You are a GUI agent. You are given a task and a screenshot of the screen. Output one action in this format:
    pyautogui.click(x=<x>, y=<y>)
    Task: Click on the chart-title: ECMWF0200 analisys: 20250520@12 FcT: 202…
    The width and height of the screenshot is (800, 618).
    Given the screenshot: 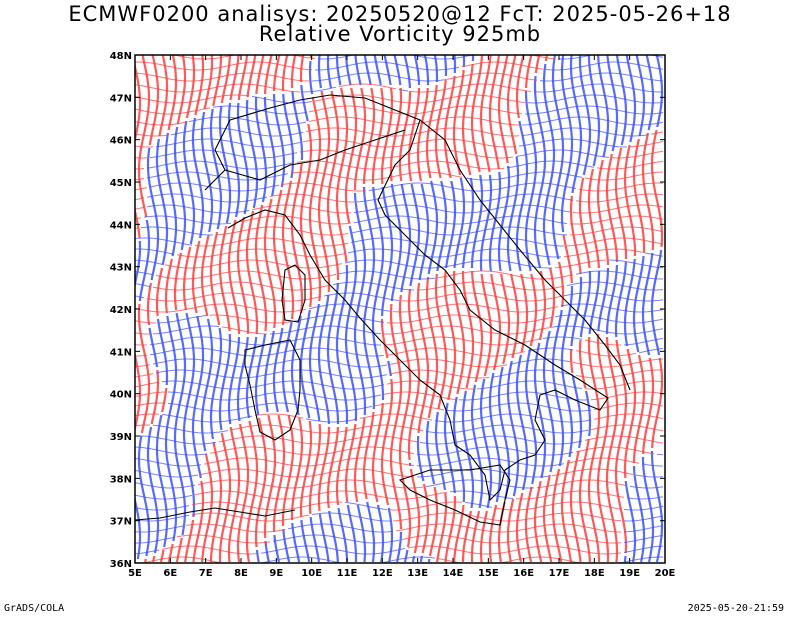 What is the action you would take?
    pyautogui.click(x=400, y=14)
    